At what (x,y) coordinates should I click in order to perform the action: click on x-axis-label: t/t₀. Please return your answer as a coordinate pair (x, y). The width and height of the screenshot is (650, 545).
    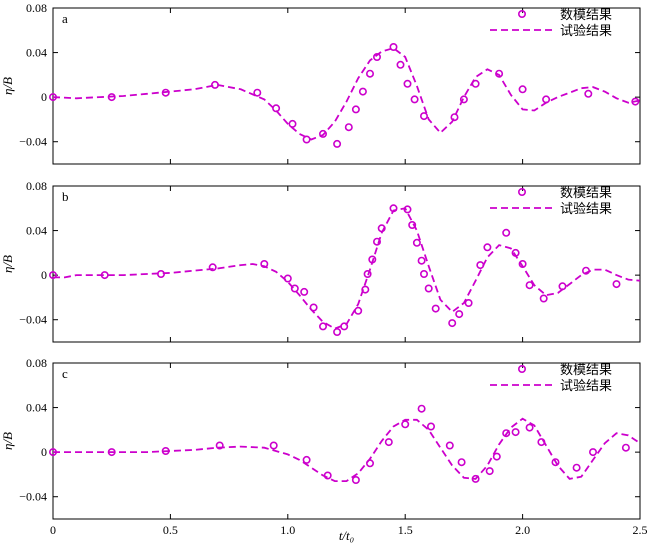
    Looking at the image, I should click on (346, 535).